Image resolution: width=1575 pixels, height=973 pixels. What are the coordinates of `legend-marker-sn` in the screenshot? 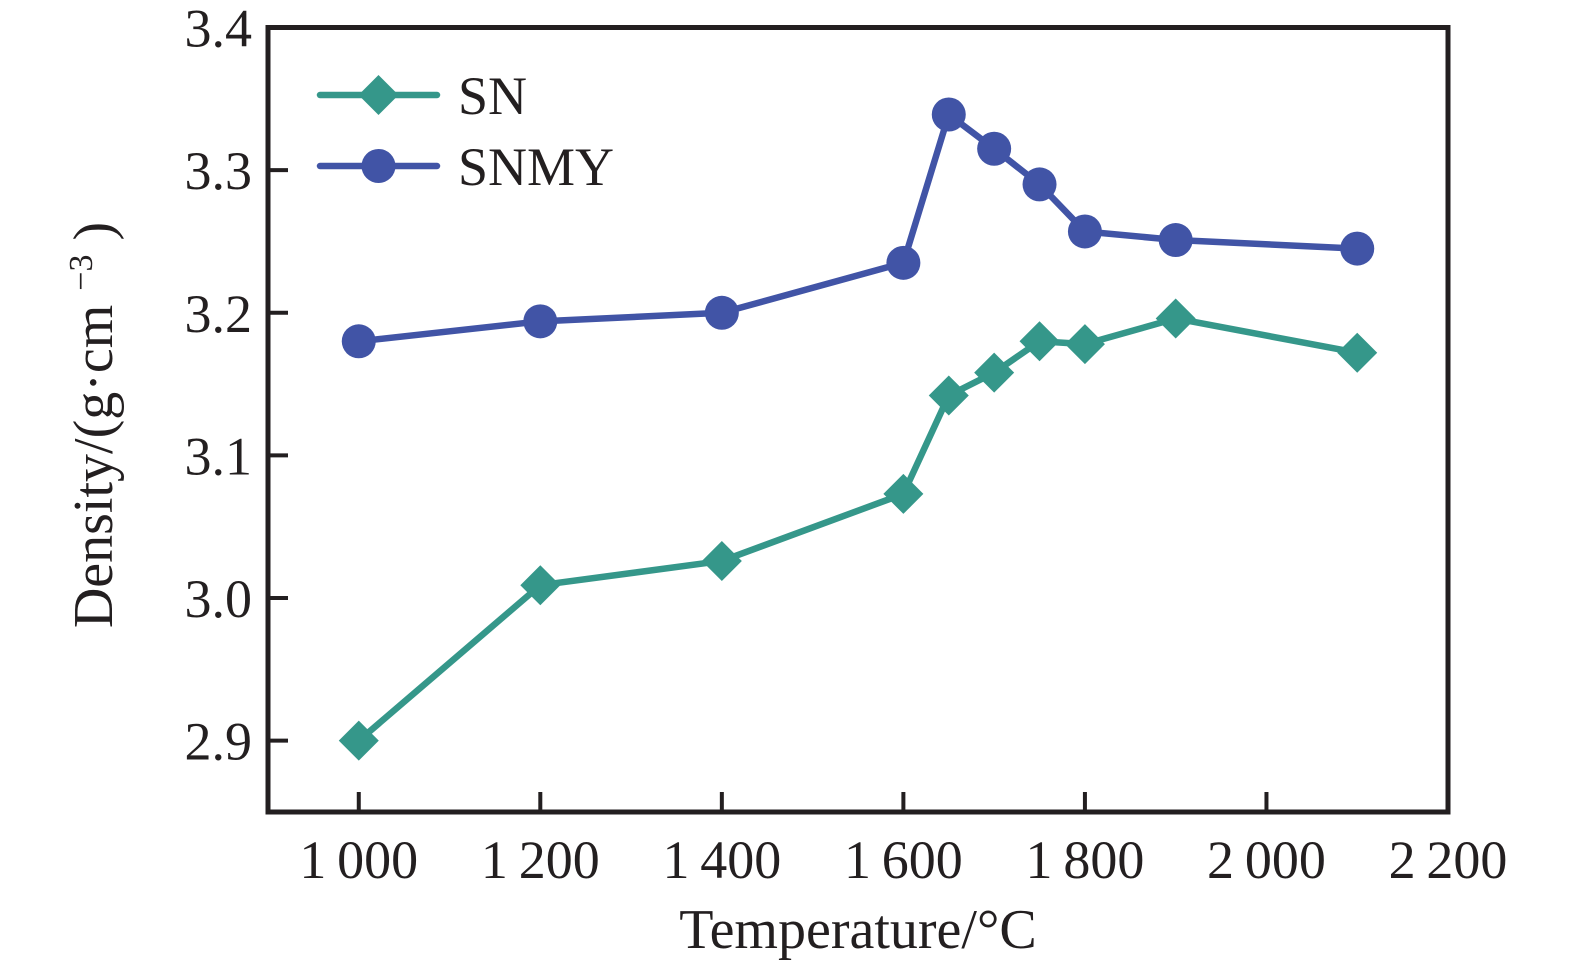 It's located at (378, 95).